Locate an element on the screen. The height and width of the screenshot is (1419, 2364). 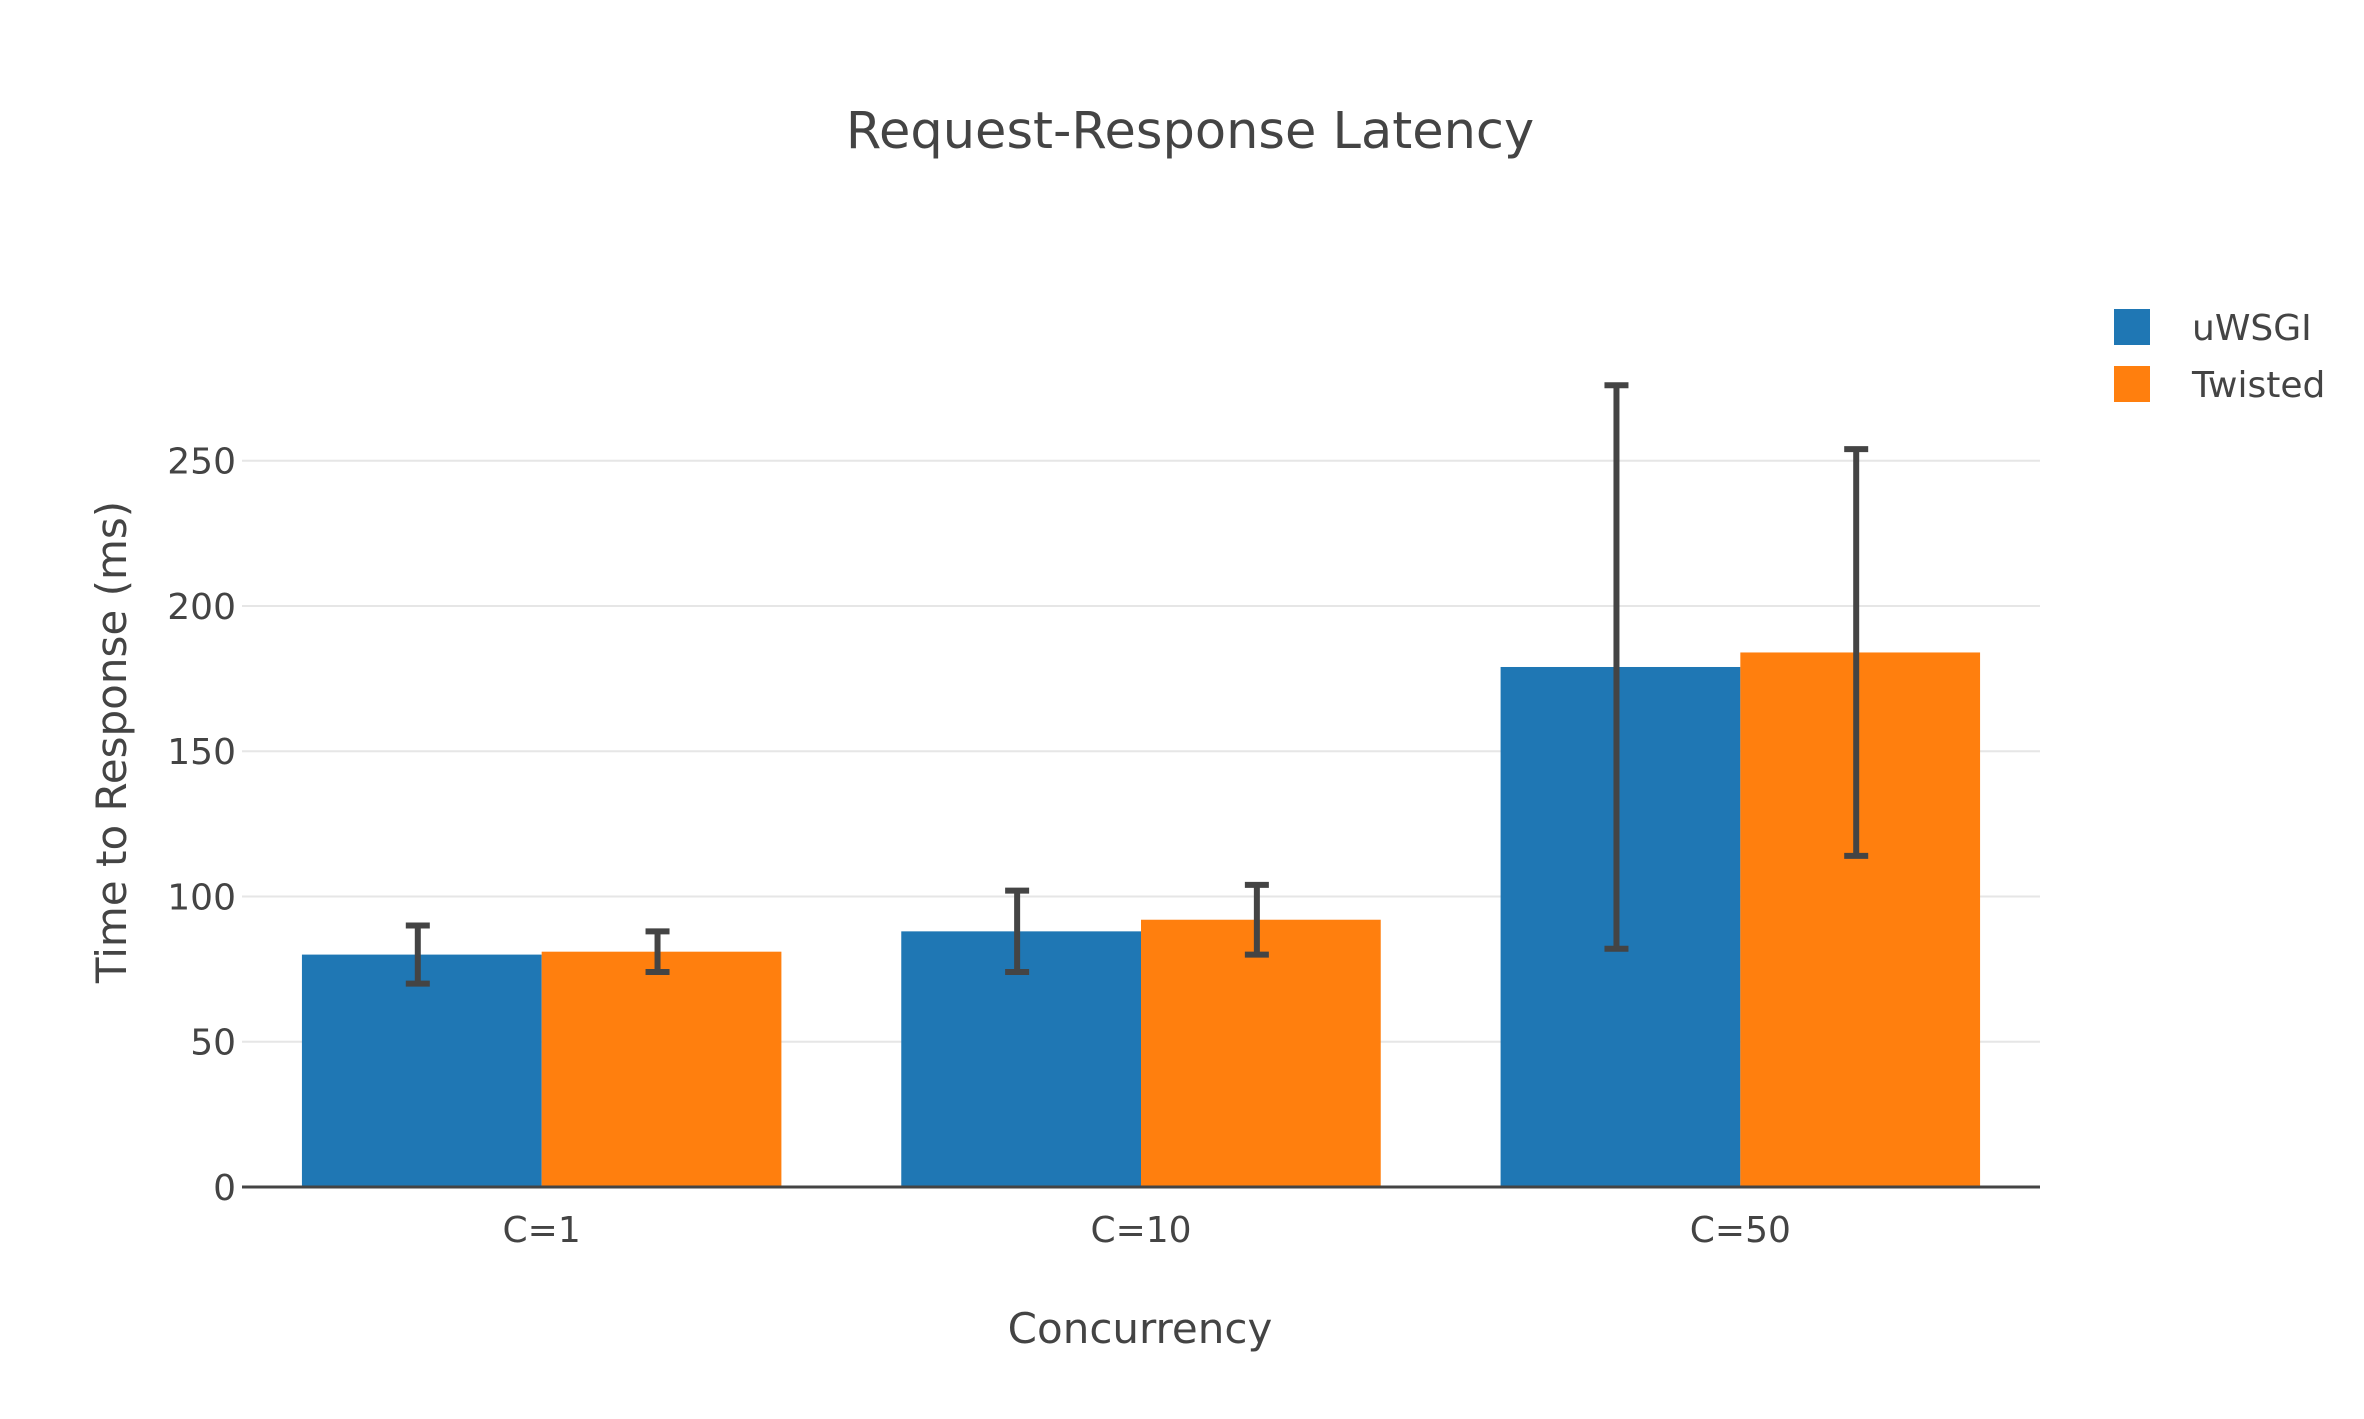
y-axis-label: Time to Response (ms) is located at coordinates (111, 742).